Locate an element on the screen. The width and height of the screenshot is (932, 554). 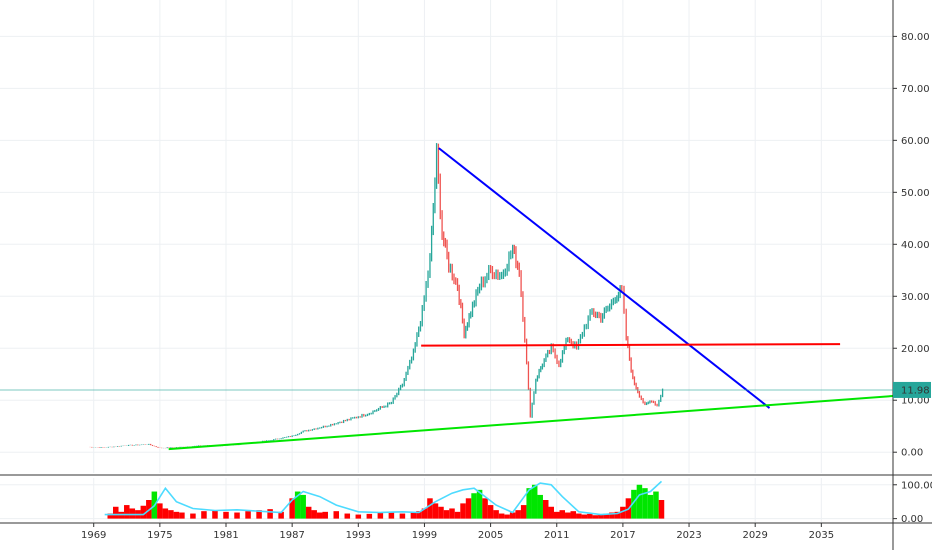
oscillator-bars is located at coordinates (386, 501).